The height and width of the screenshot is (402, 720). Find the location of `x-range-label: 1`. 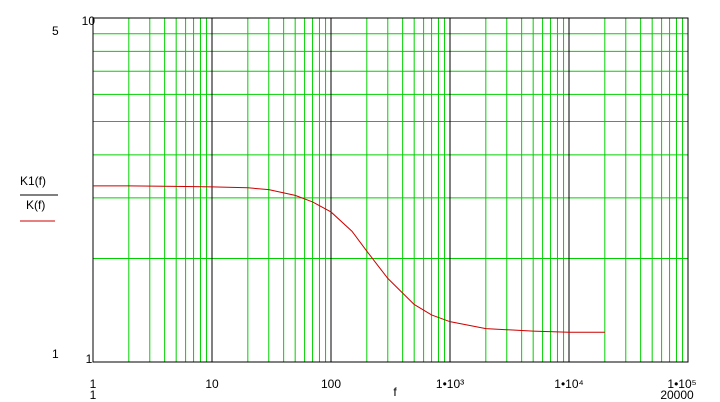

x-range-label: 1 is located at coordinates (93, 395).